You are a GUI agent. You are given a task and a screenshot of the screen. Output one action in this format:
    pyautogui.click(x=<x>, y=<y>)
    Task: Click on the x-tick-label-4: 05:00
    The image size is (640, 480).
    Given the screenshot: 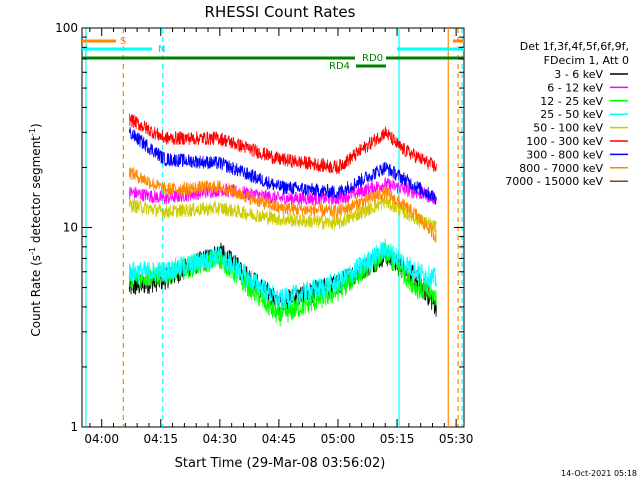 What is the action you would take?
    pyautogui.click(x=338, y=439)
    